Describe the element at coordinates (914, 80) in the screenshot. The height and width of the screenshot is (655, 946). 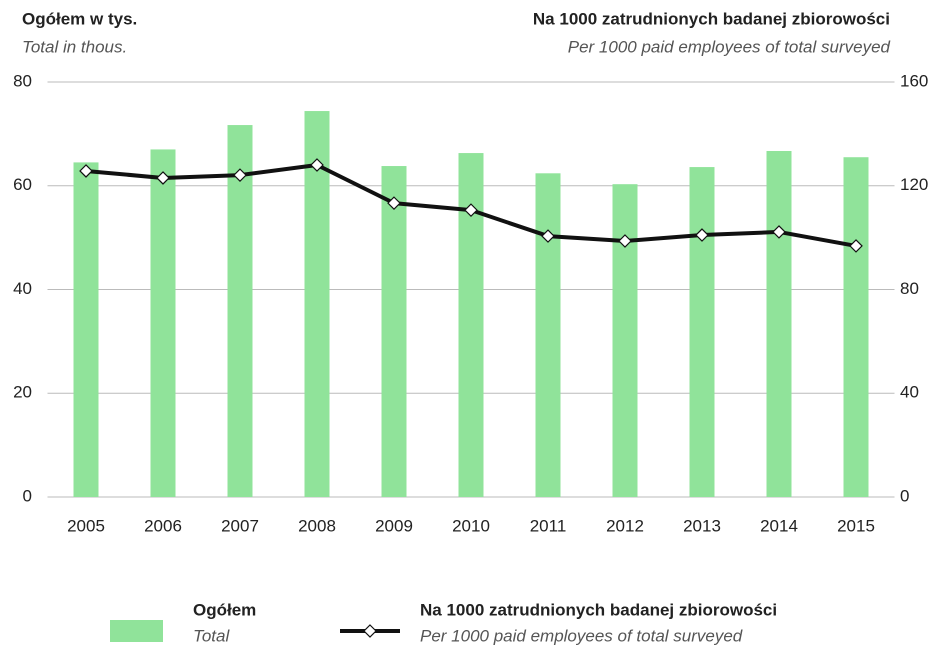
I see `y2-tick-label: 160` at that location.